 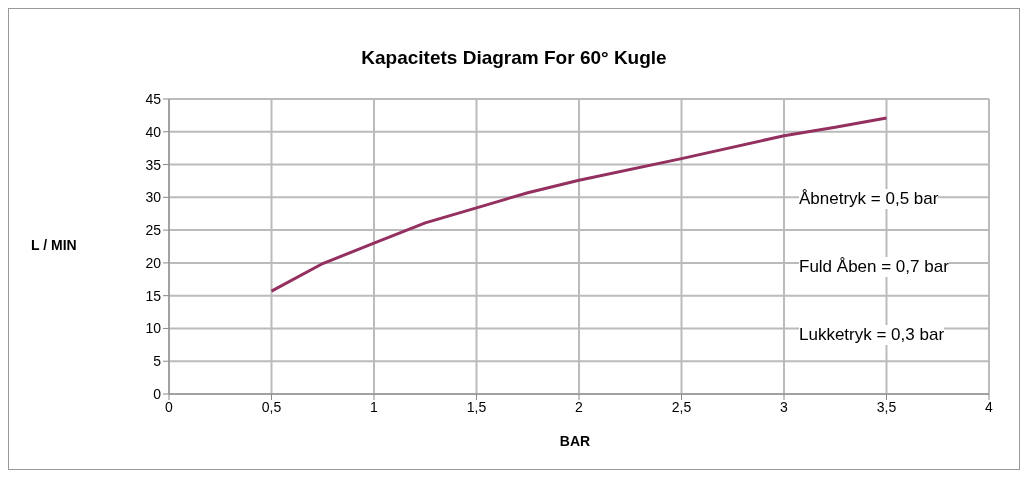 What do you see at coordinates (157, 393) in the screenshot?
I see `y-tick-label: 0` at bounding box center [157, 393].